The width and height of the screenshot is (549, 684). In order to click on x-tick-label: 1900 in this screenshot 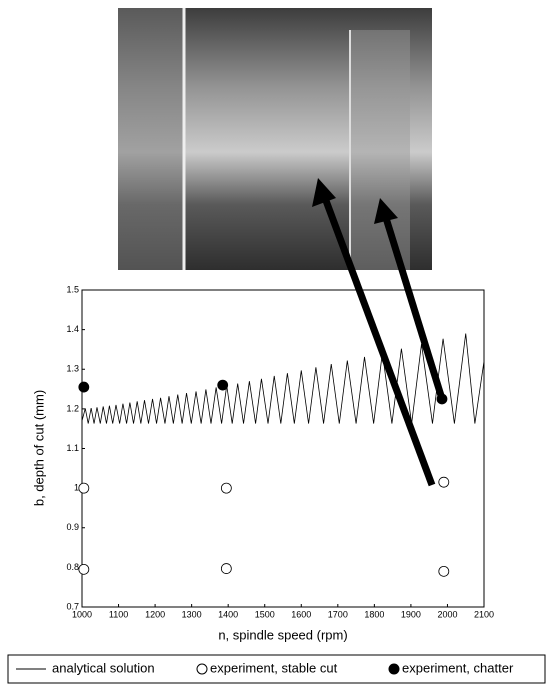, I will do `click(411, 614)`.